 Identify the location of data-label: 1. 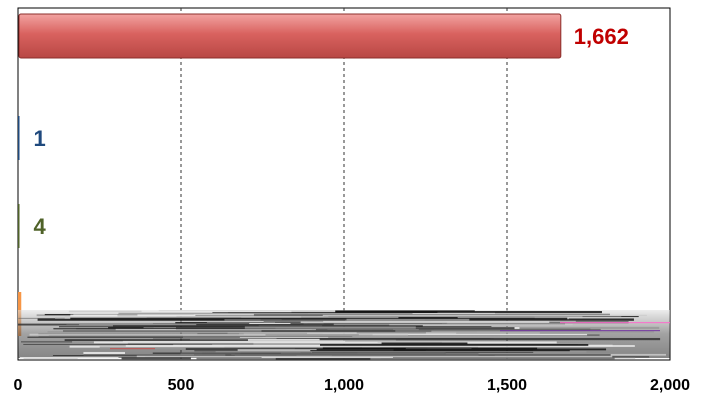
(40, 138).